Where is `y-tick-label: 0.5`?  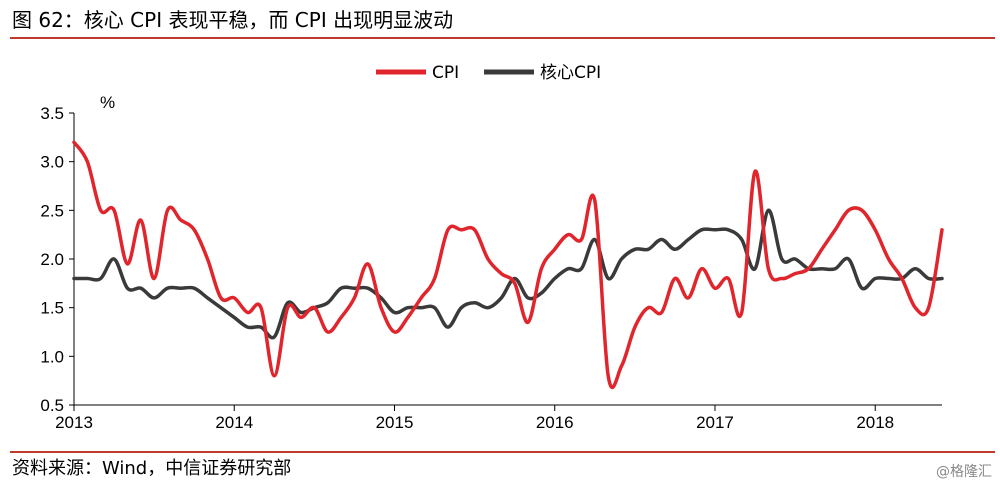 y-tick-label: 0.5 is located at coordinates (52, 405).